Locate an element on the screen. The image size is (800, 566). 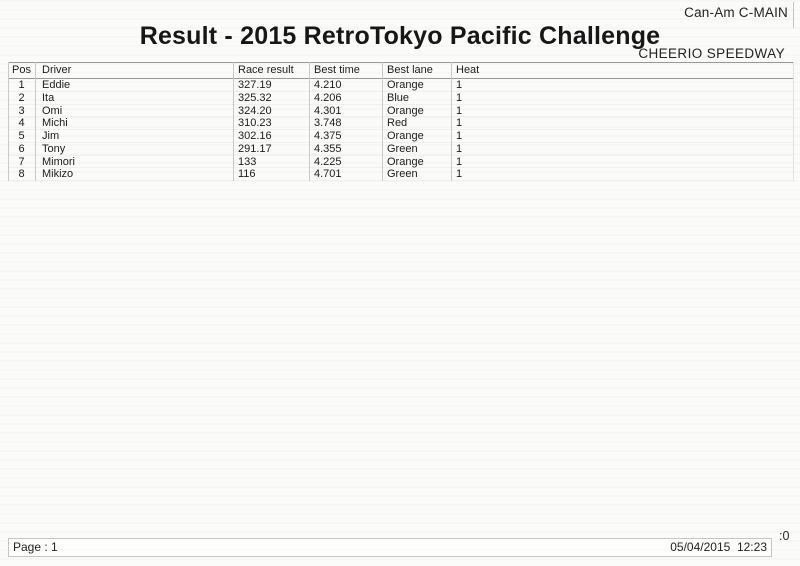
cell-race-result: 133 is located at coordinates (247, 161).